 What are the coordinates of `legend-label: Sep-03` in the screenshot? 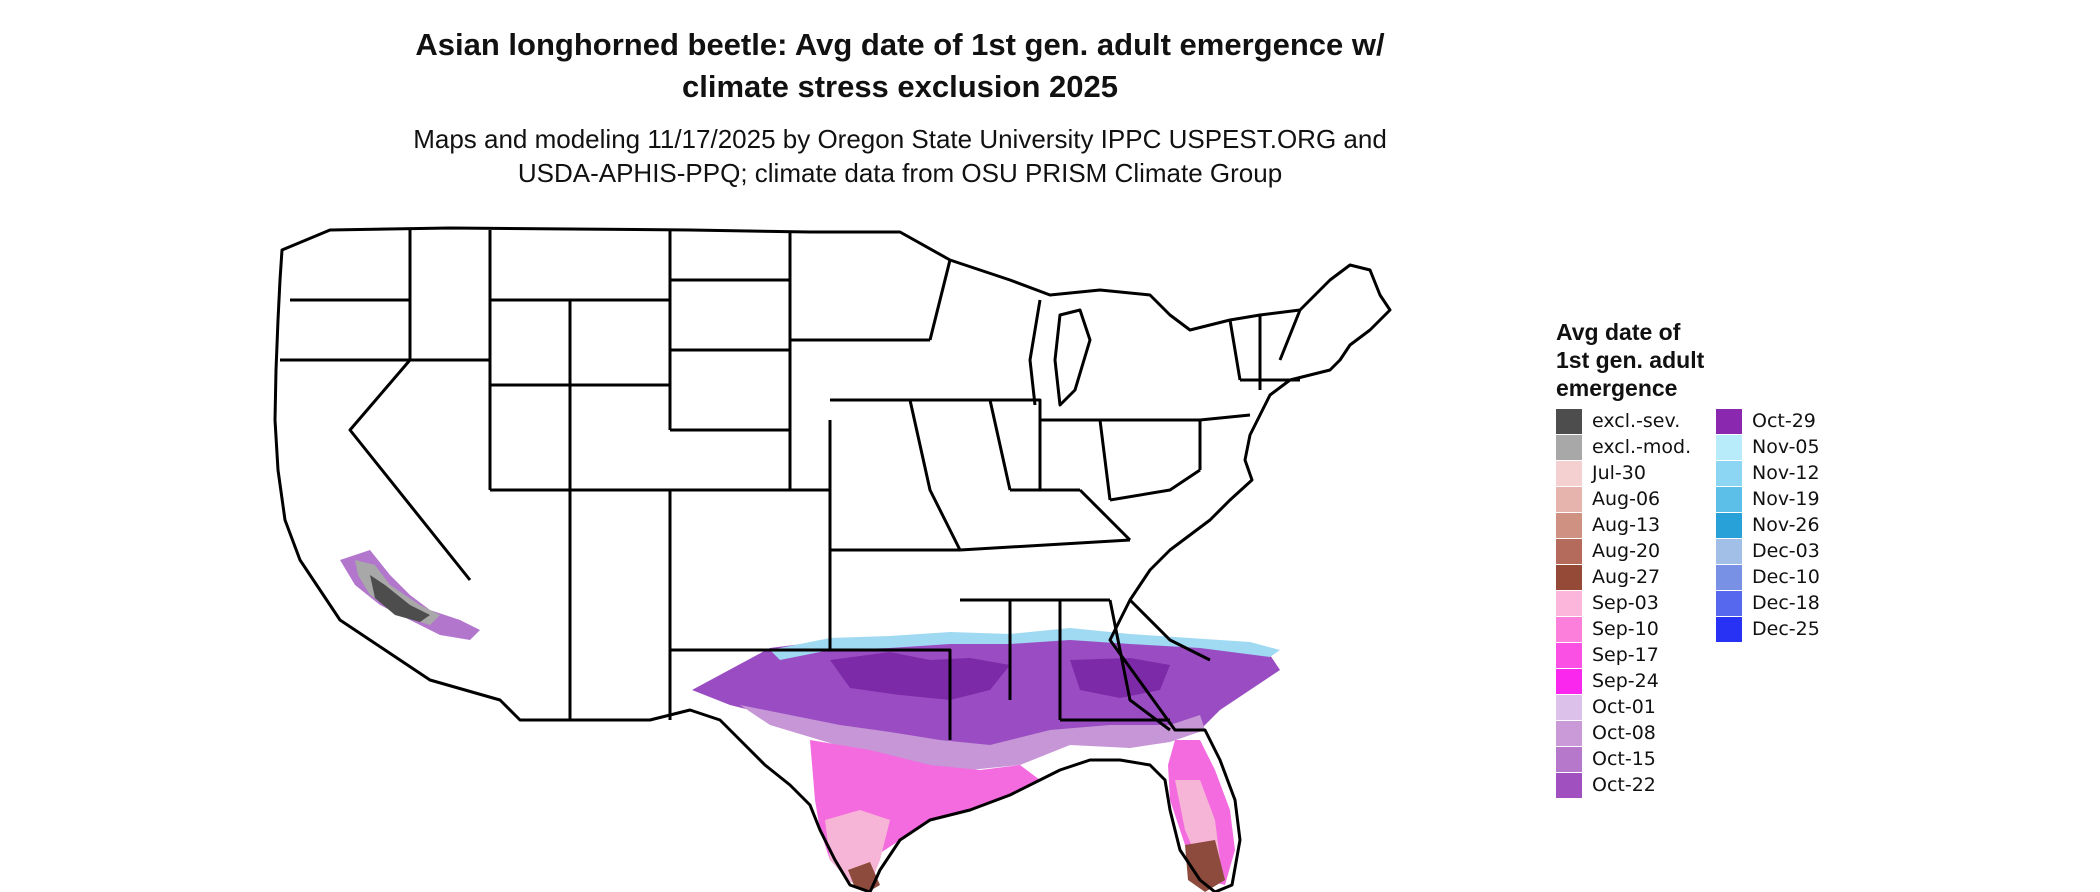 It's located at (1625, 603).